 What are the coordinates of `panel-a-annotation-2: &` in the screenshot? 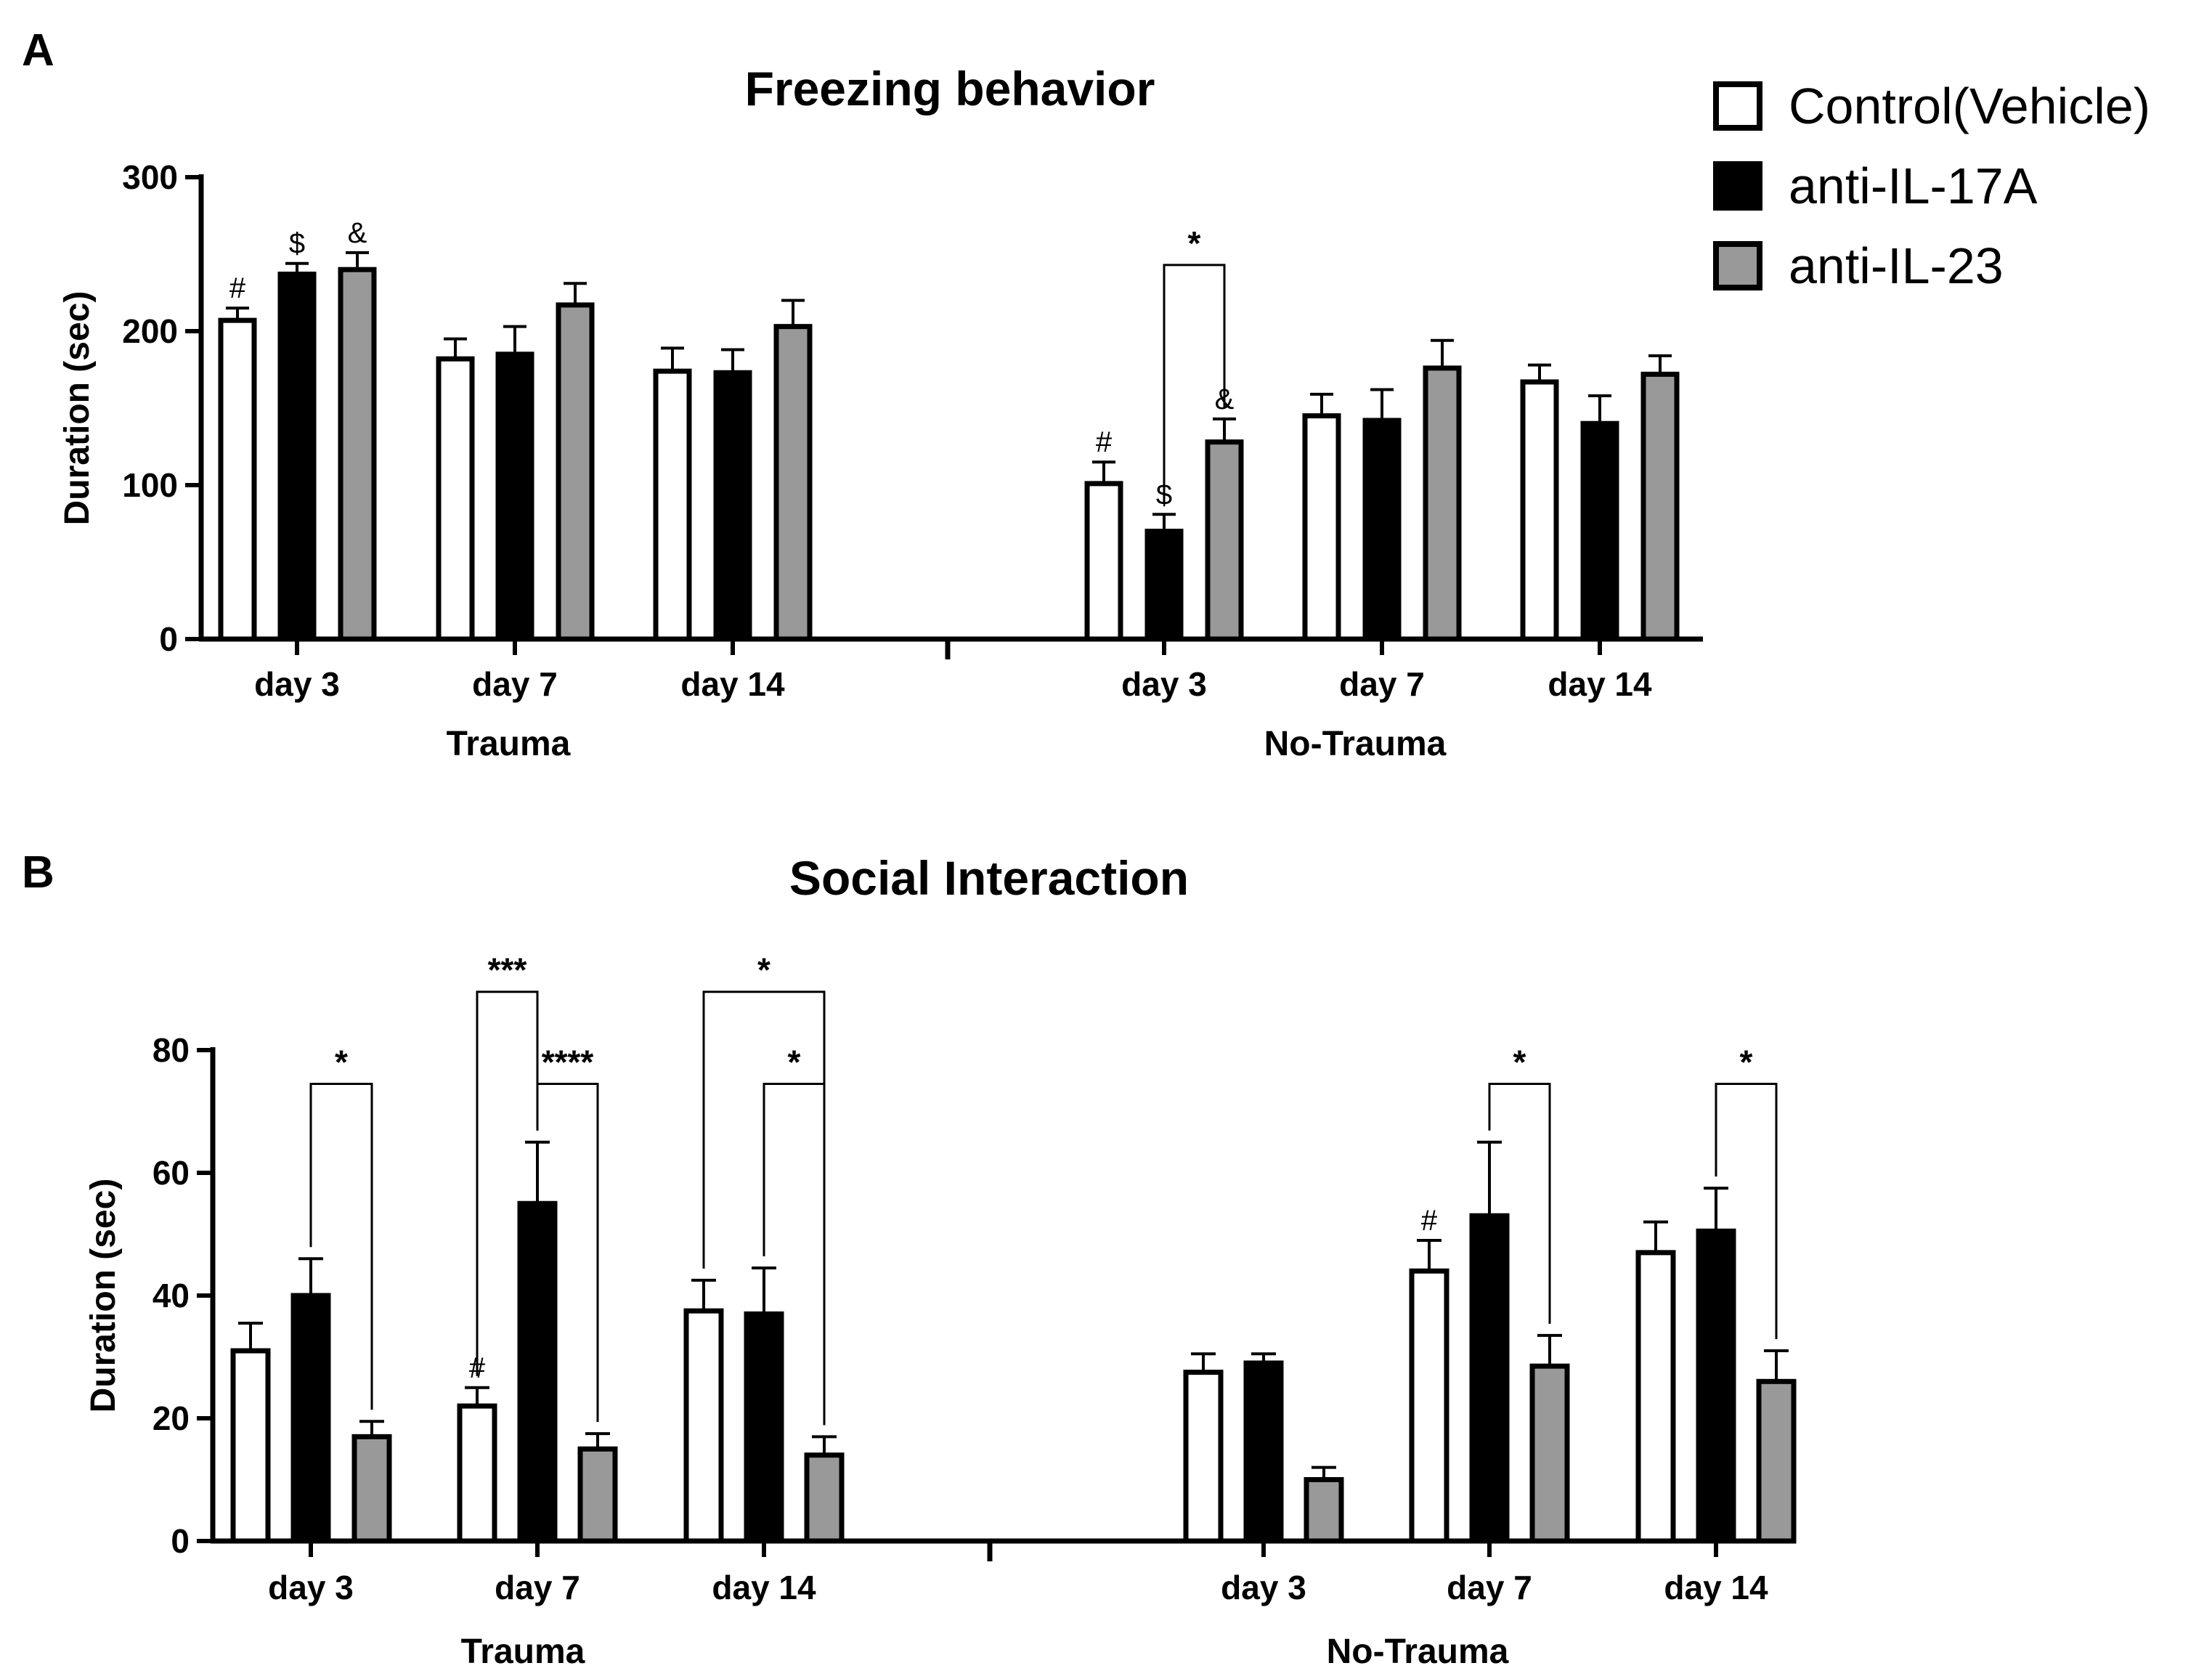 It's located at (358, 233).